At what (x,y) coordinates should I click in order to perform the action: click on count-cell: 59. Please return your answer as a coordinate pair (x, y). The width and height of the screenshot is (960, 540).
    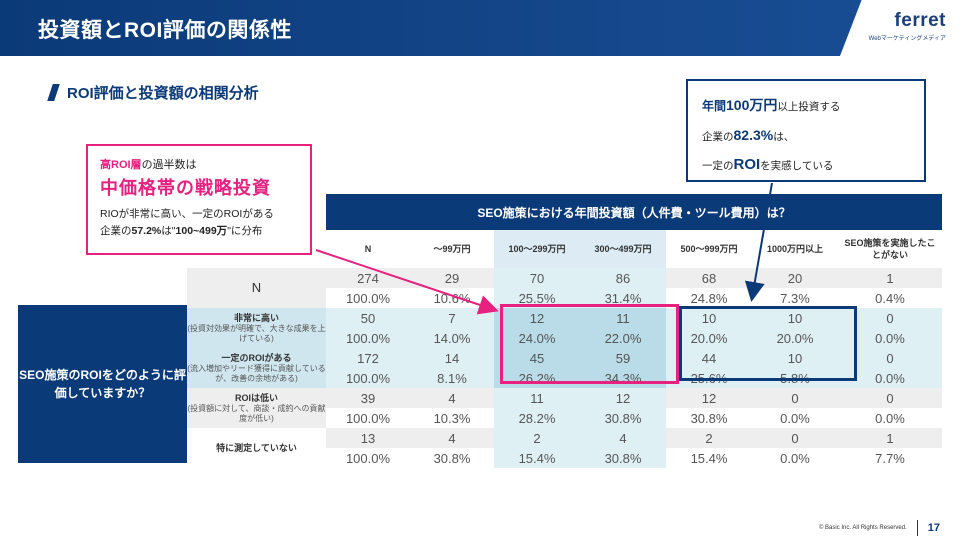
    Looking at the image, I should click on (623, 358).